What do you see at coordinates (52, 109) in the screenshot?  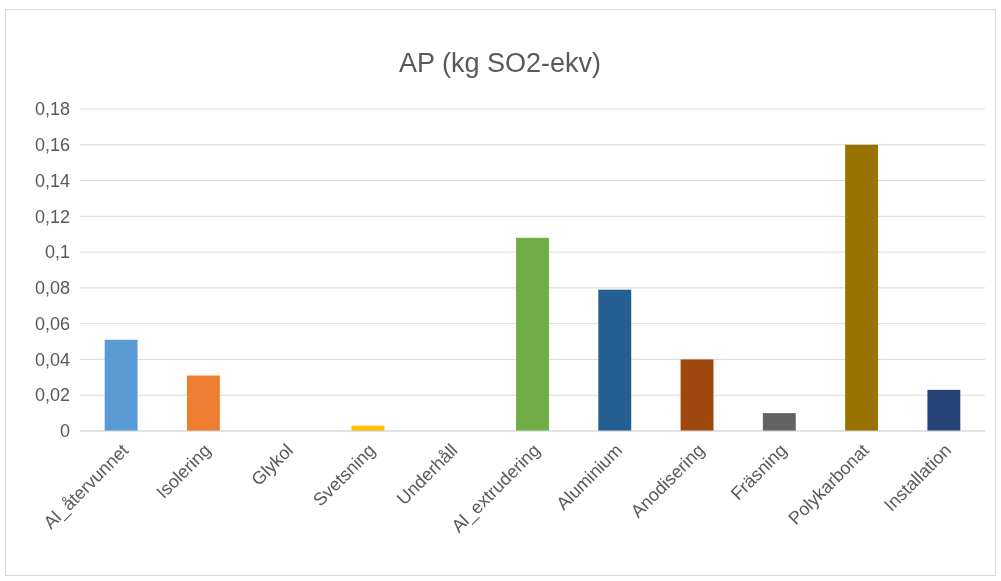 I see `y-tick-label: 0,18` at bounding box center [52, 109].